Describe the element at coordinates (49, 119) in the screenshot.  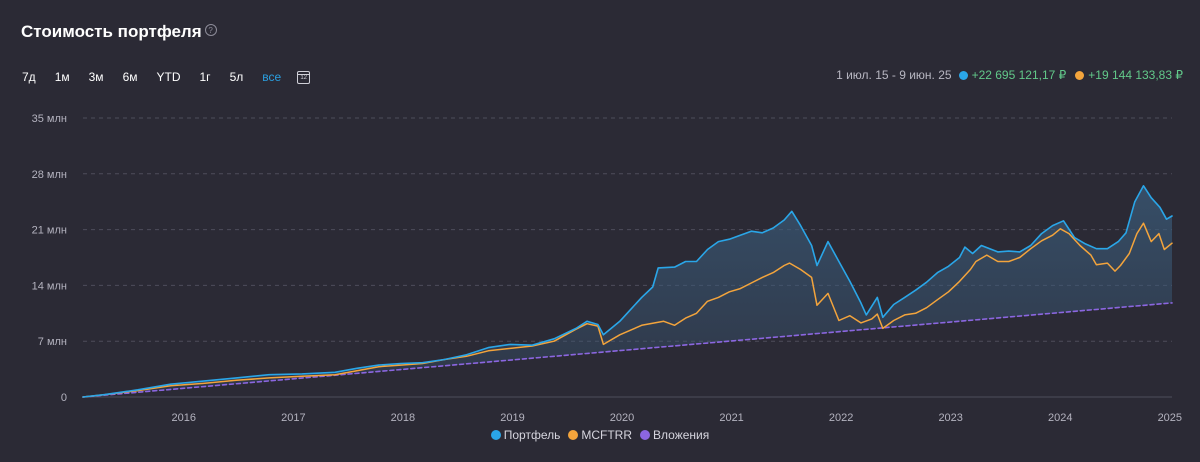
I see `y-tick-label: 35 млн` at that location.